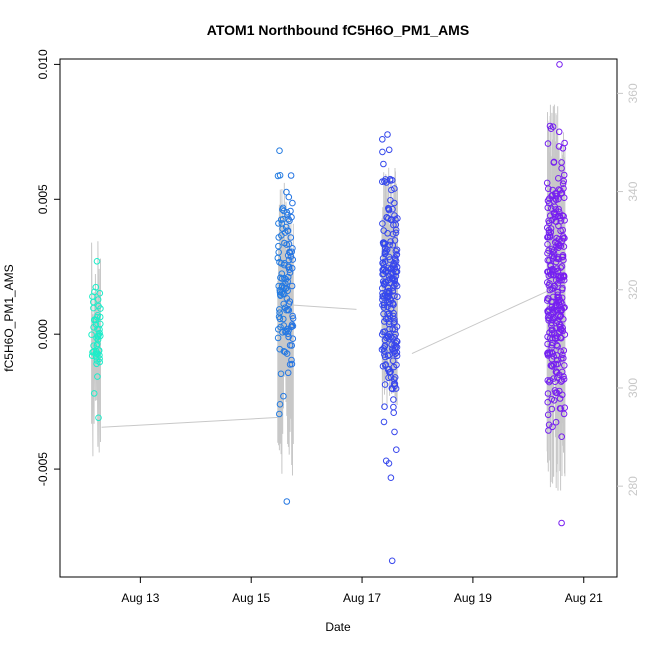 This screenshot has height=650, width=650. Describe the element at coordinates (633, 486) in the screenshot. I see `y2-tick-label: 280` at that location.